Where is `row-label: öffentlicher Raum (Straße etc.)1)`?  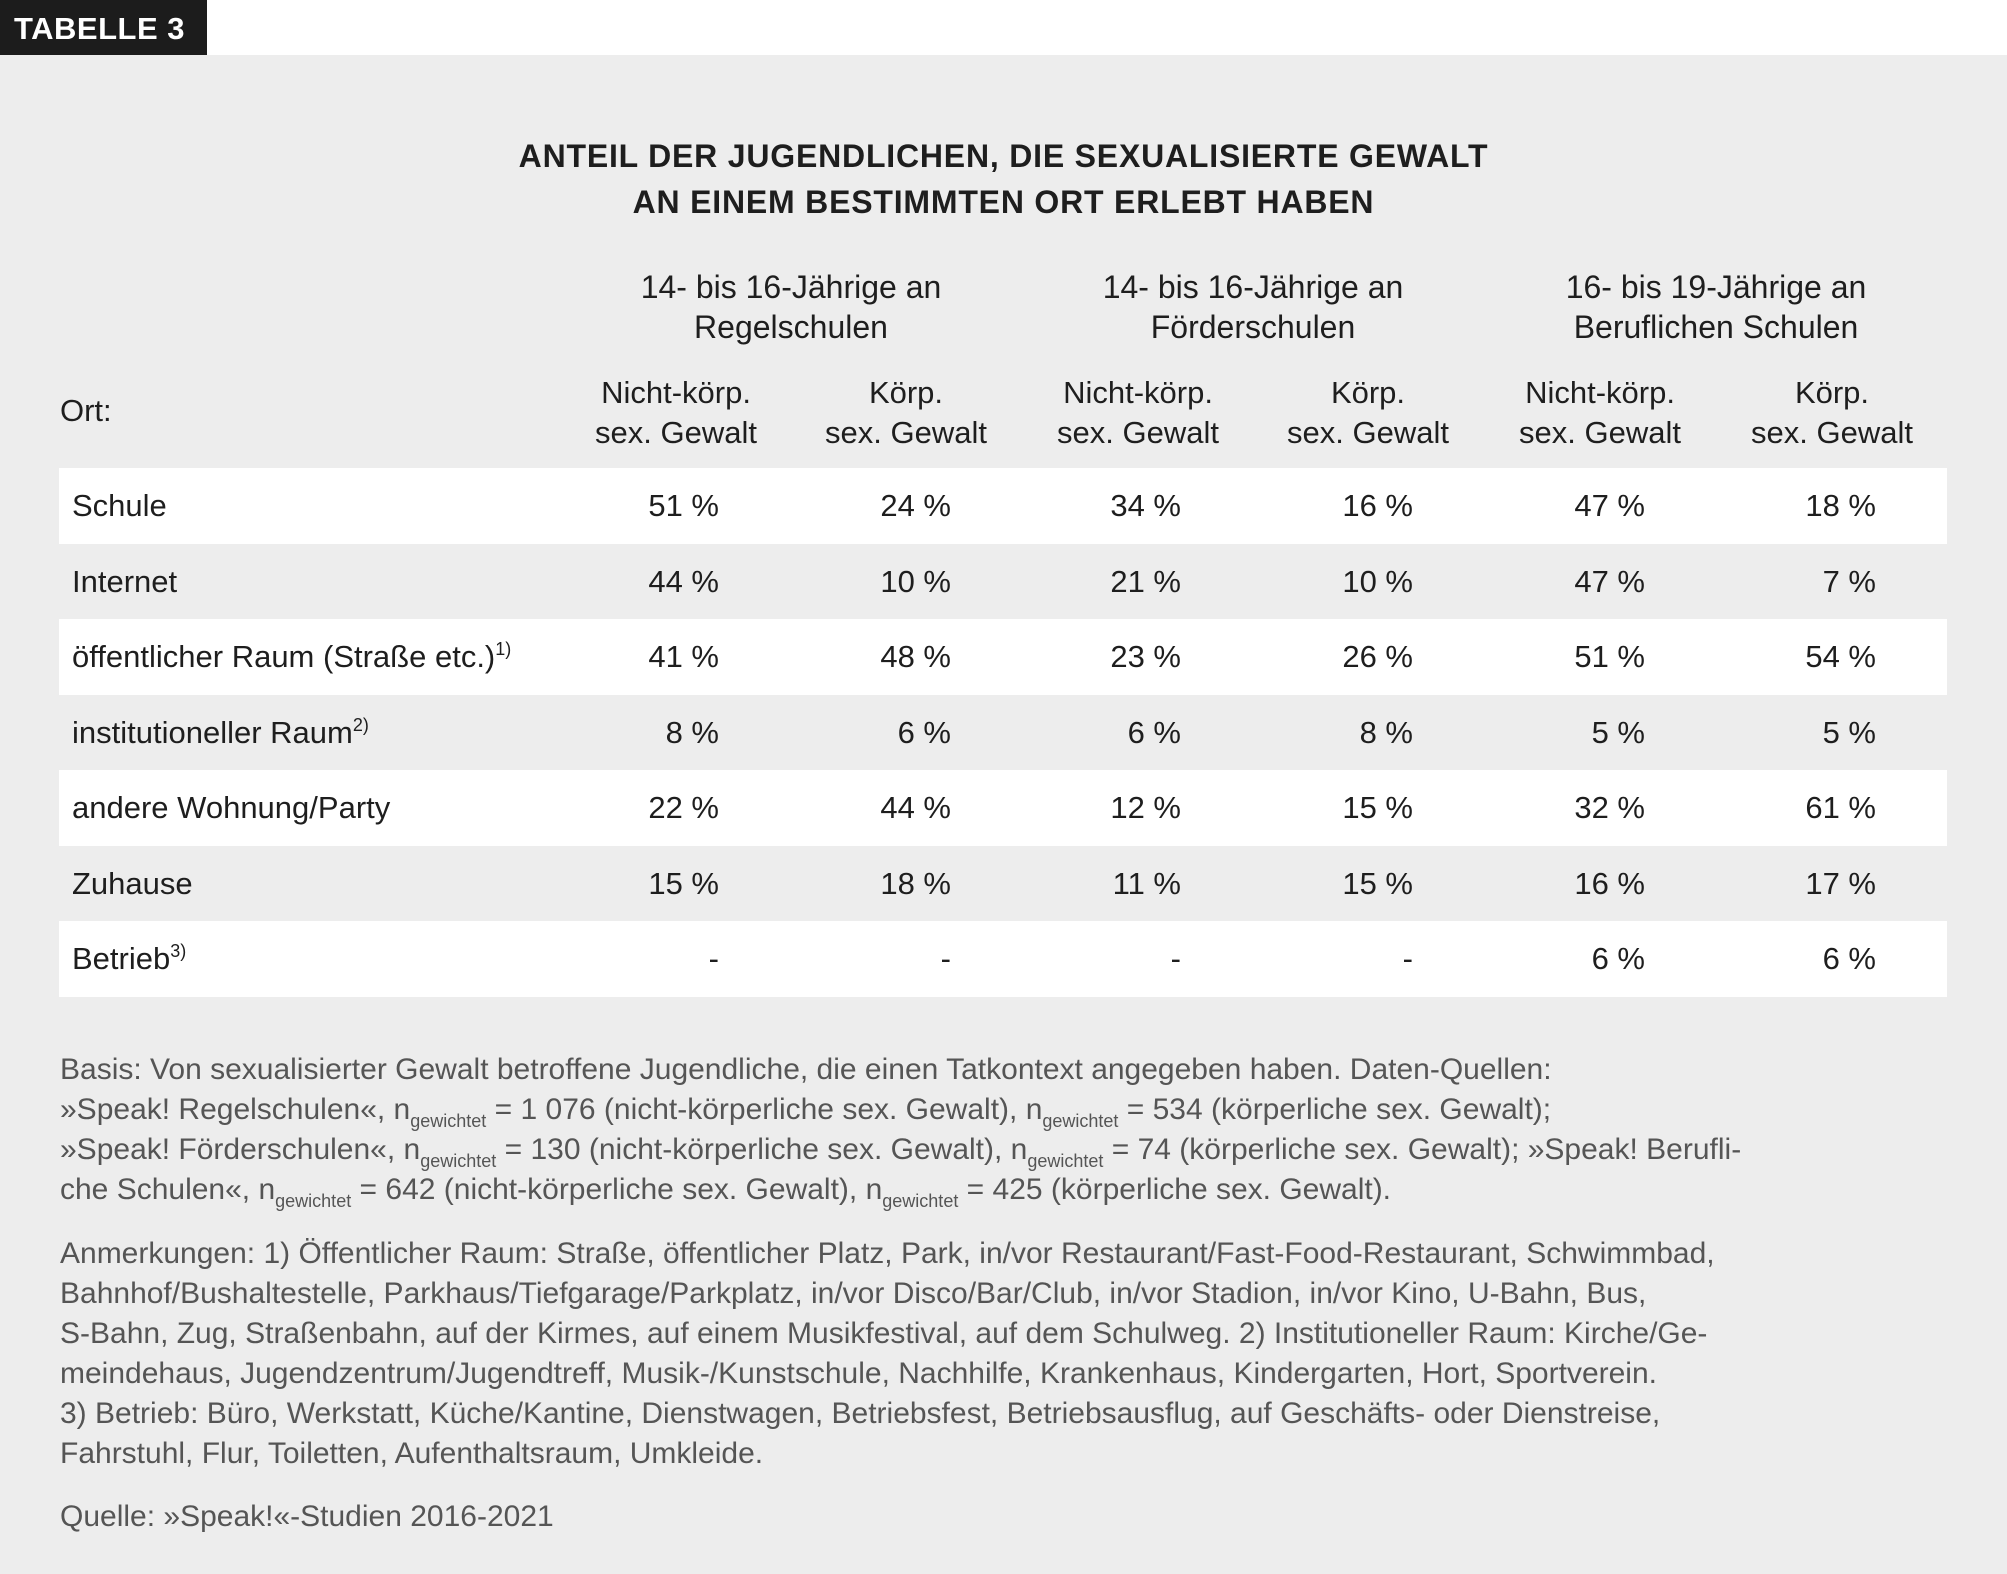 row-label: öffentlicher Raum (Straße etc.)1) is located at coordinates (291, 657).